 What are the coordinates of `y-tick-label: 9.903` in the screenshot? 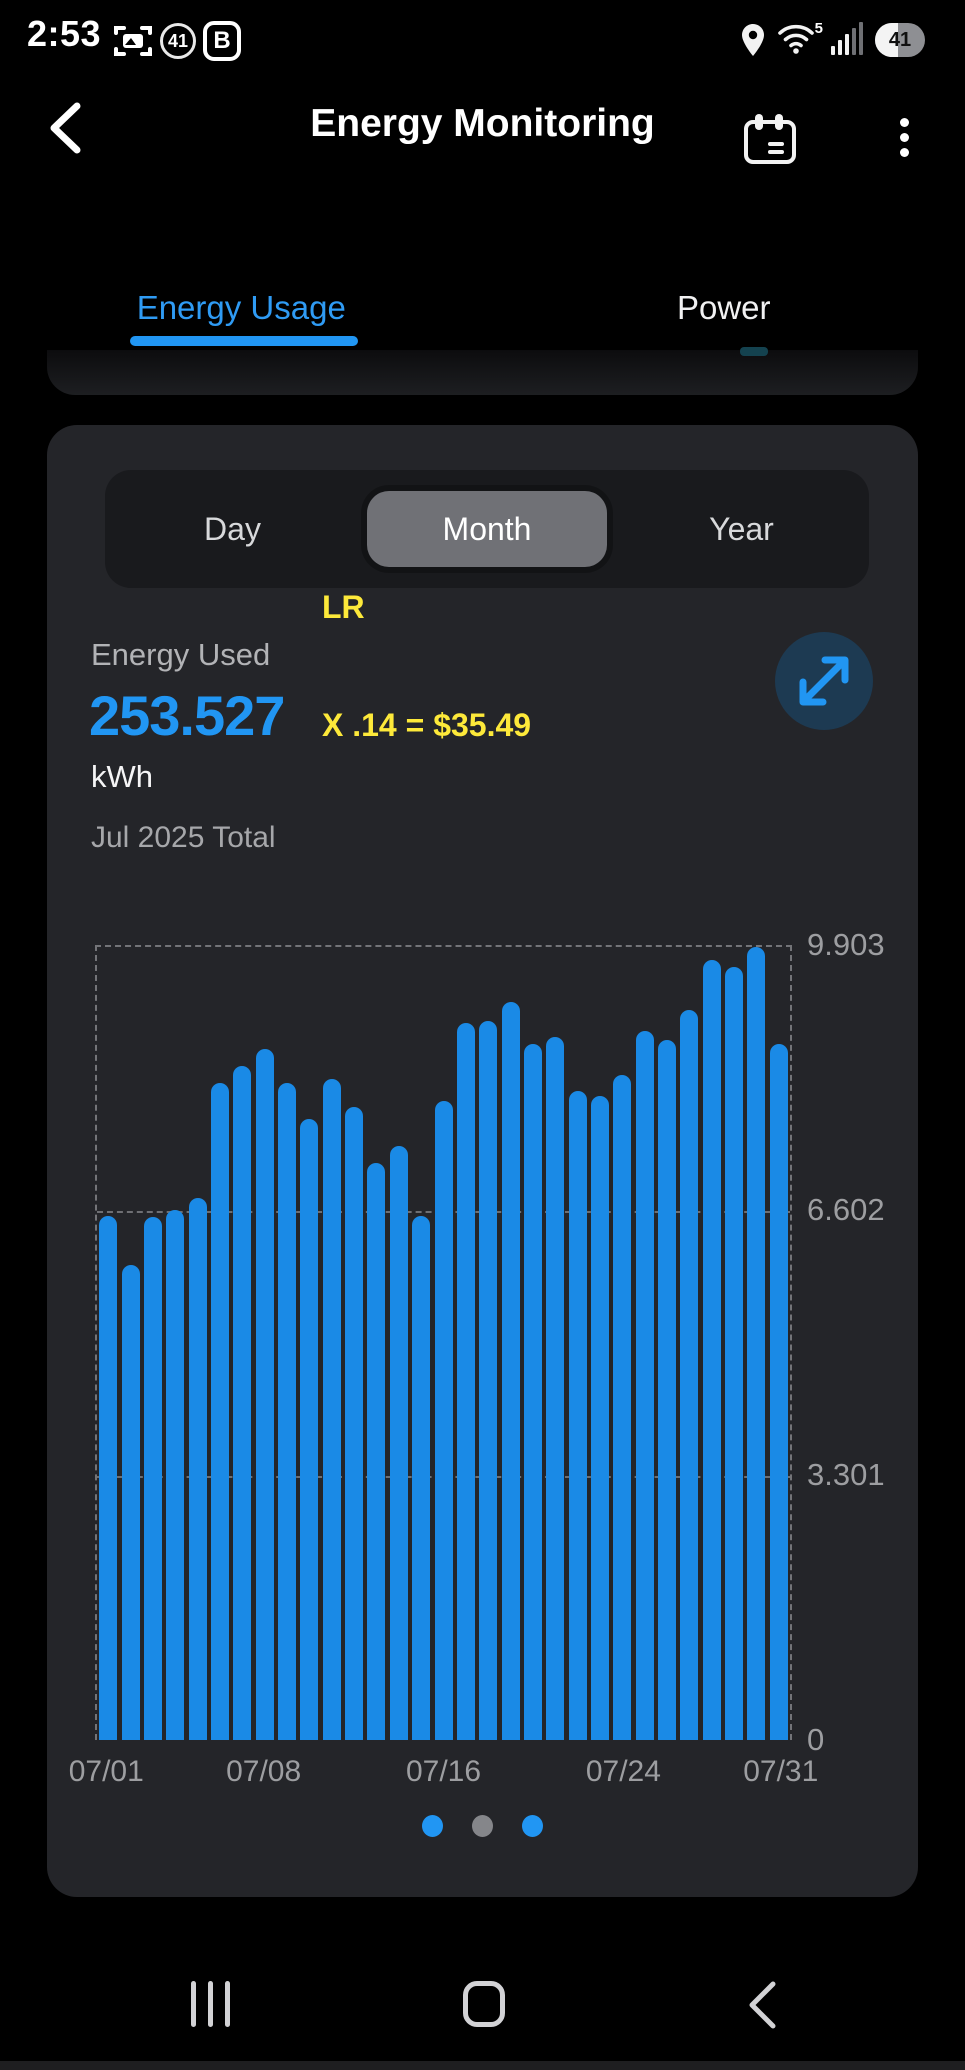 It's located at (846, 944).